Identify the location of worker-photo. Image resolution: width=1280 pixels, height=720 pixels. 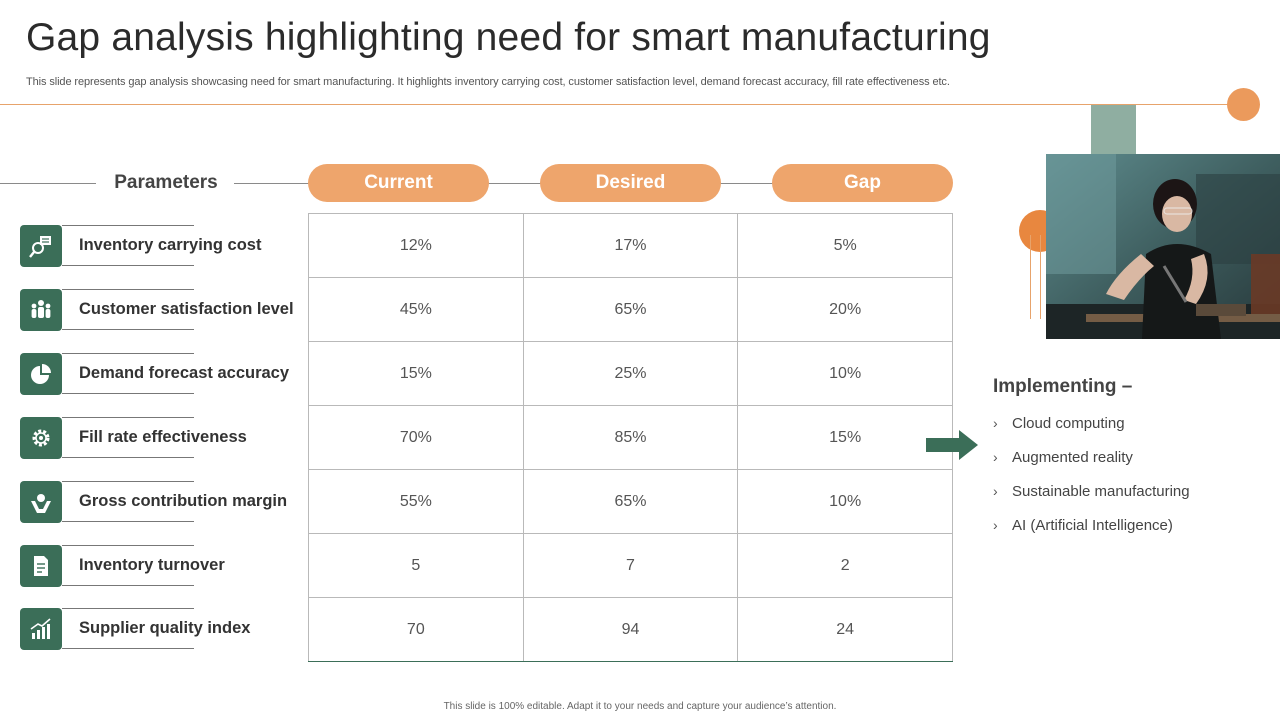
(1163, 246).